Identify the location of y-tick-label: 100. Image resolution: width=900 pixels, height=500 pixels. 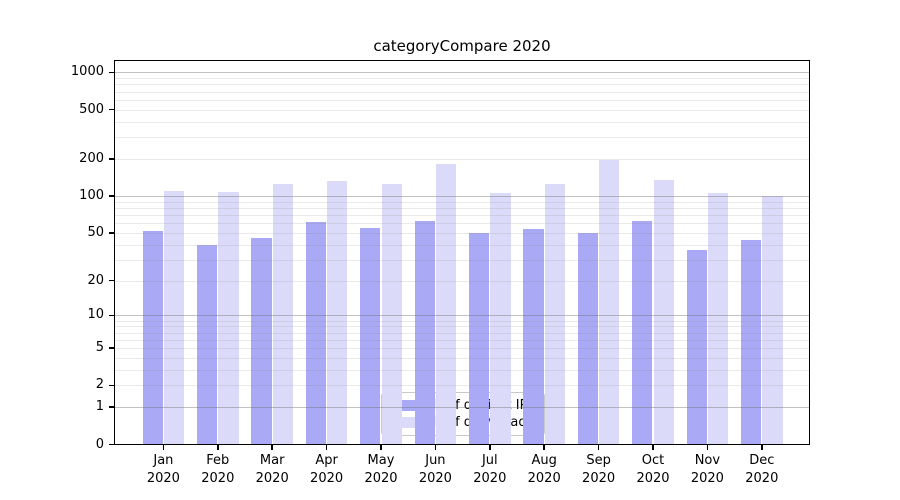
(91, 195).